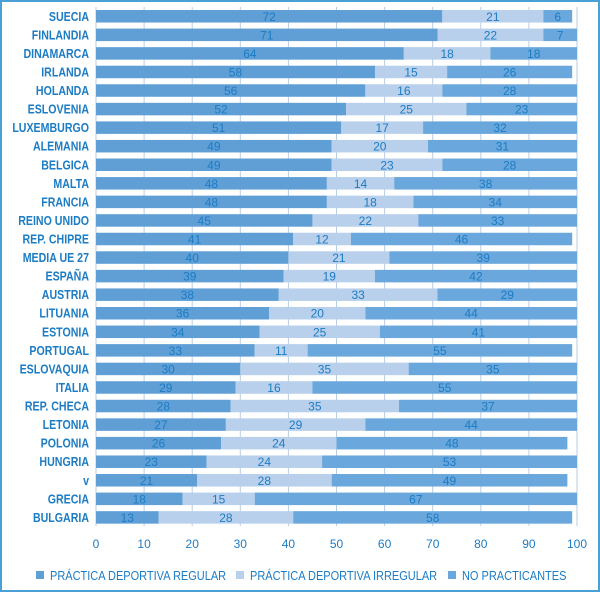 This screenshot has width=600, height=592. Describe the element at coordinates (557, 17) in the screenshot. I see `data-label: 6` at that location.